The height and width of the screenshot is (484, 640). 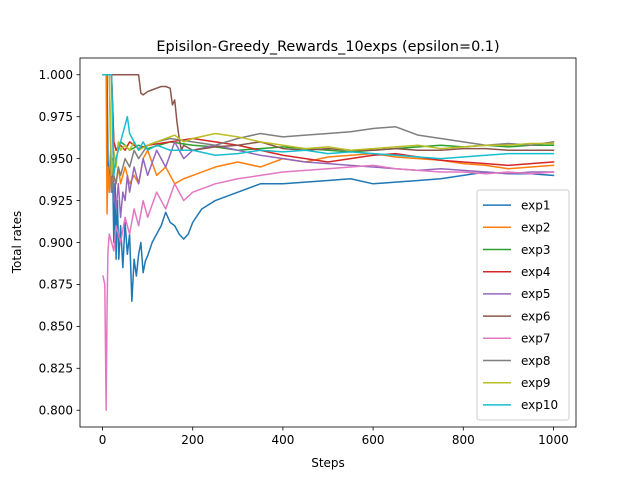 I want to click on legend-label: exp3, so click(x=536, y=250).